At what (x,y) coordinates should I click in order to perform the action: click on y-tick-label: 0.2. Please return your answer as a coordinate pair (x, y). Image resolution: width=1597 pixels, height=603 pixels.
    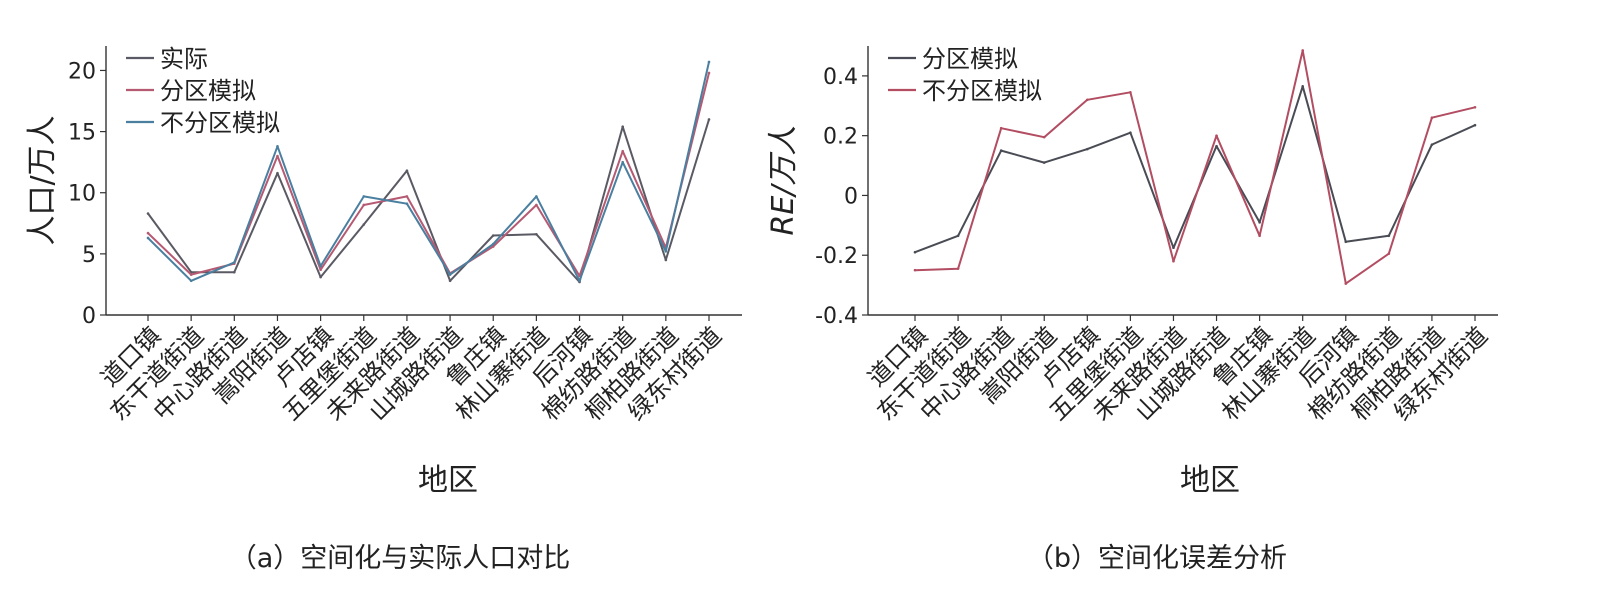
    Looking at the image, I should click on (840, 137).